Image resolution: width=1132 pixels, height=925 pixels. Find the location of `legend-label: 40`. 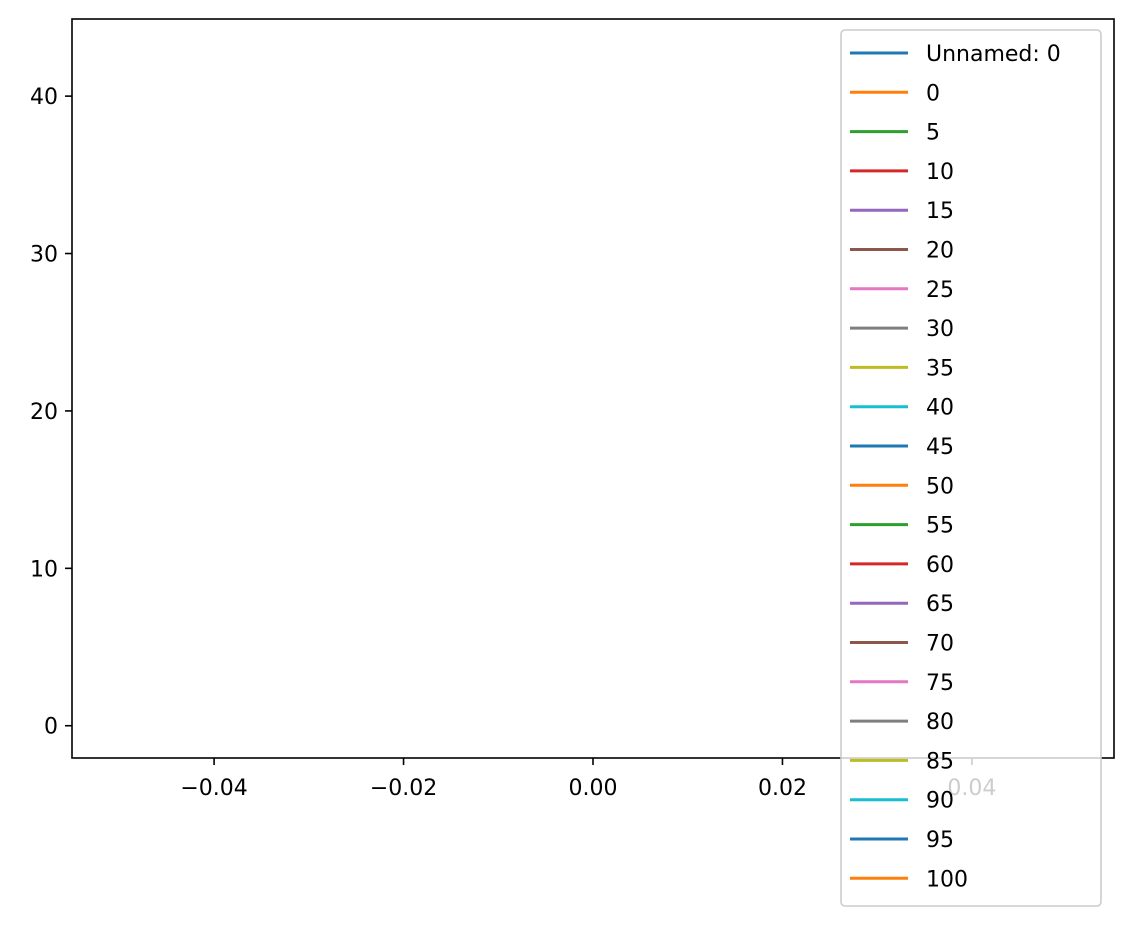

legend-label: 40 is located at coordinates (940, 408).